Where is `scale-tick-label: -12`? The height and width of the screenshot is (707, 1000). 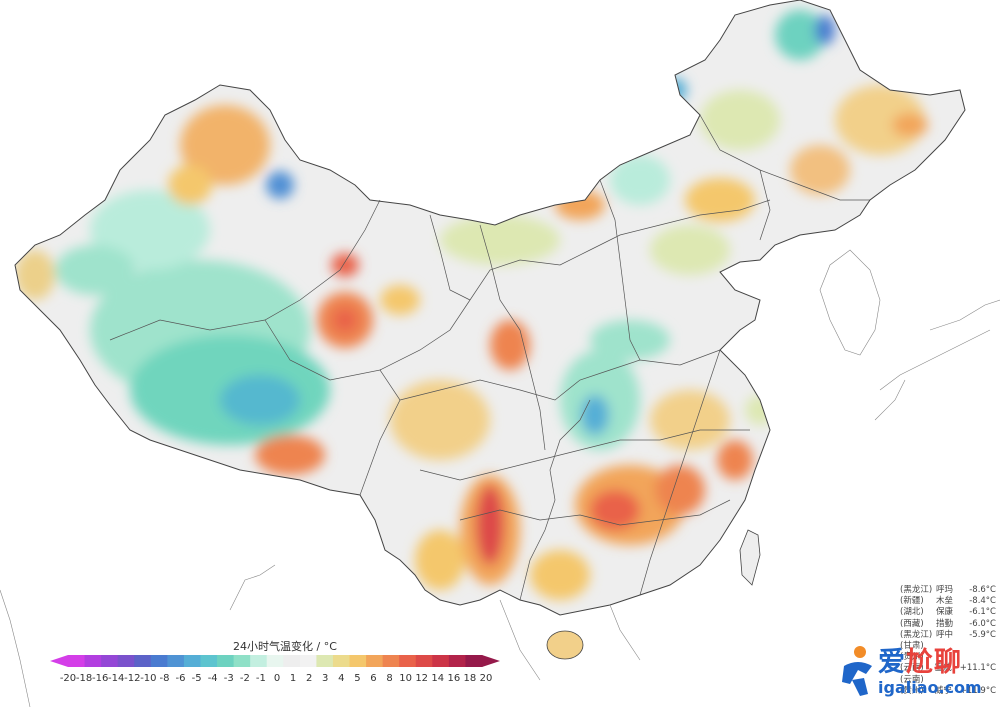 scale-tick-label: -12 is located at coordinates (132, 678).